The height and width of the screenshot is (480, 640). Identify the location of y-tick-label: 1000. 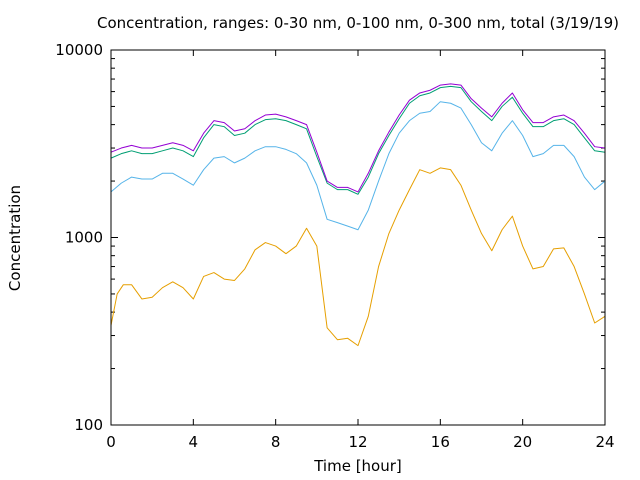
(84, 238).